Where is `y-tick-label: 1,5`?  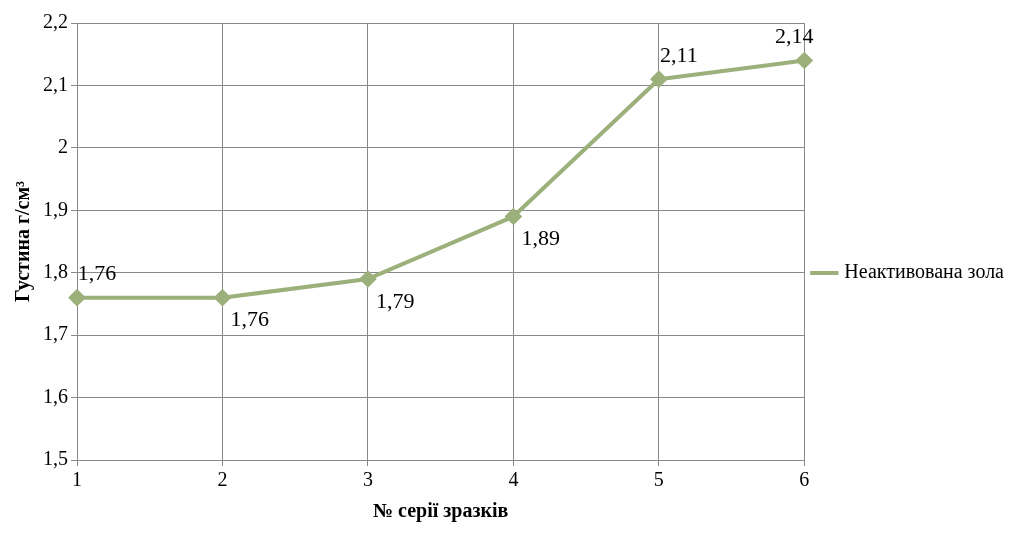 y-tick-label: 1,5 is located at coordinates (55, 458).